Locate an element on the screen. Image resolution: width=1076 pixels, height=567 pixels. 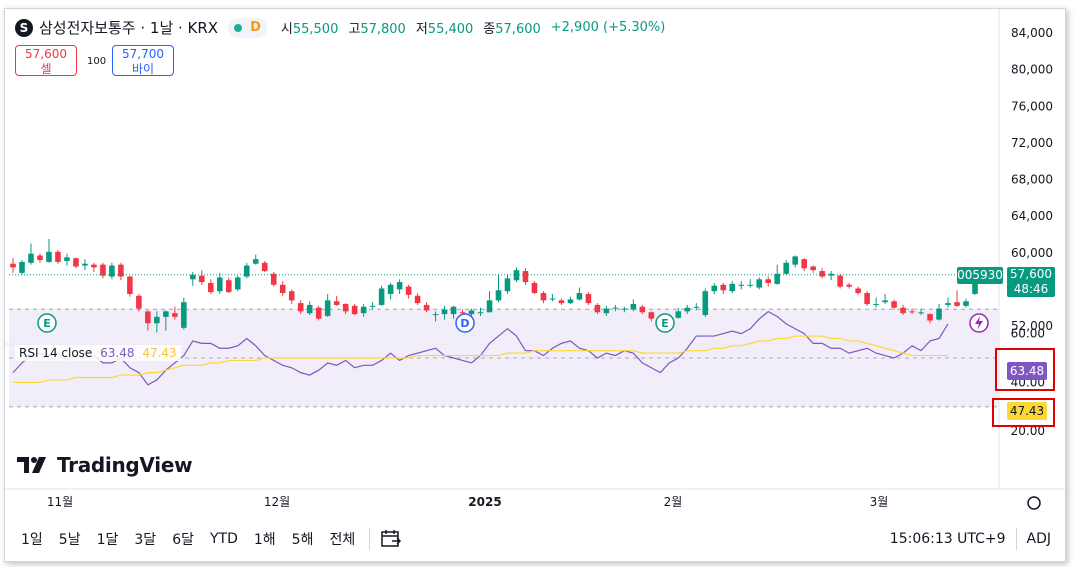
range-1m: 1달 is located at coordinates (107, 540).